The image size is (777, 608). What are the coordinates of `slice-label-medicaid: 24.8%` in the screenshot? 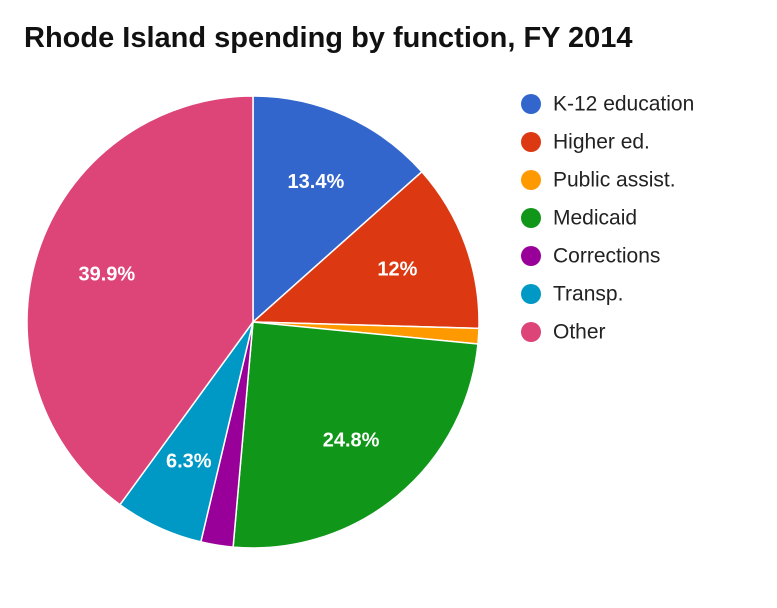 It's located at (351, 440).